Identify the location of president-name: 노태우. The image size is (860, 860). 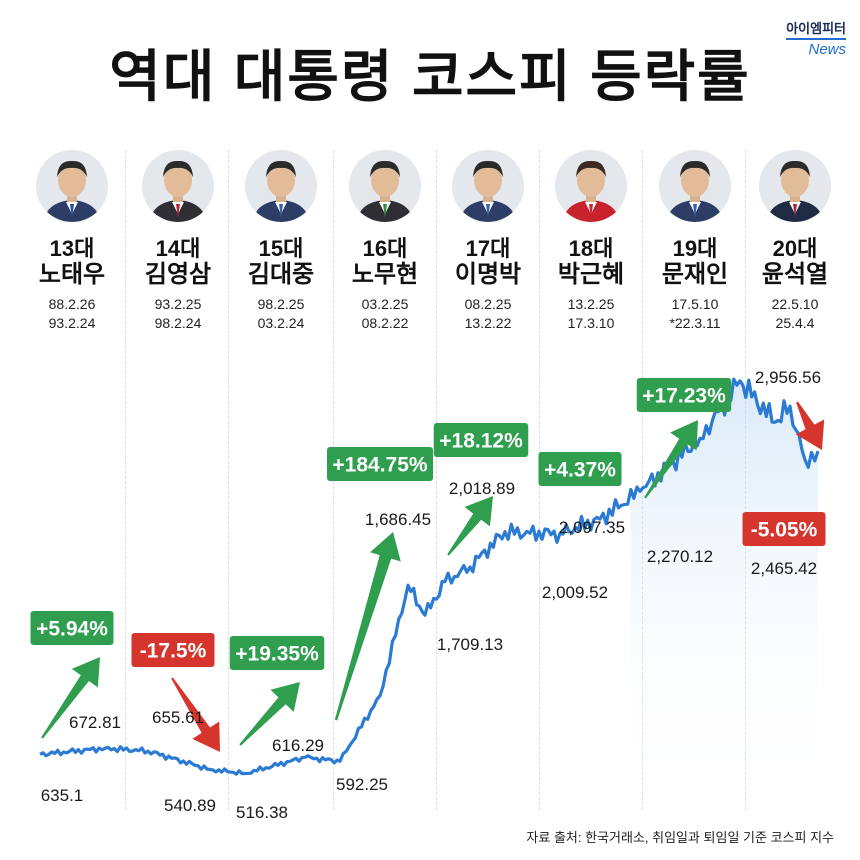
(72, 274).